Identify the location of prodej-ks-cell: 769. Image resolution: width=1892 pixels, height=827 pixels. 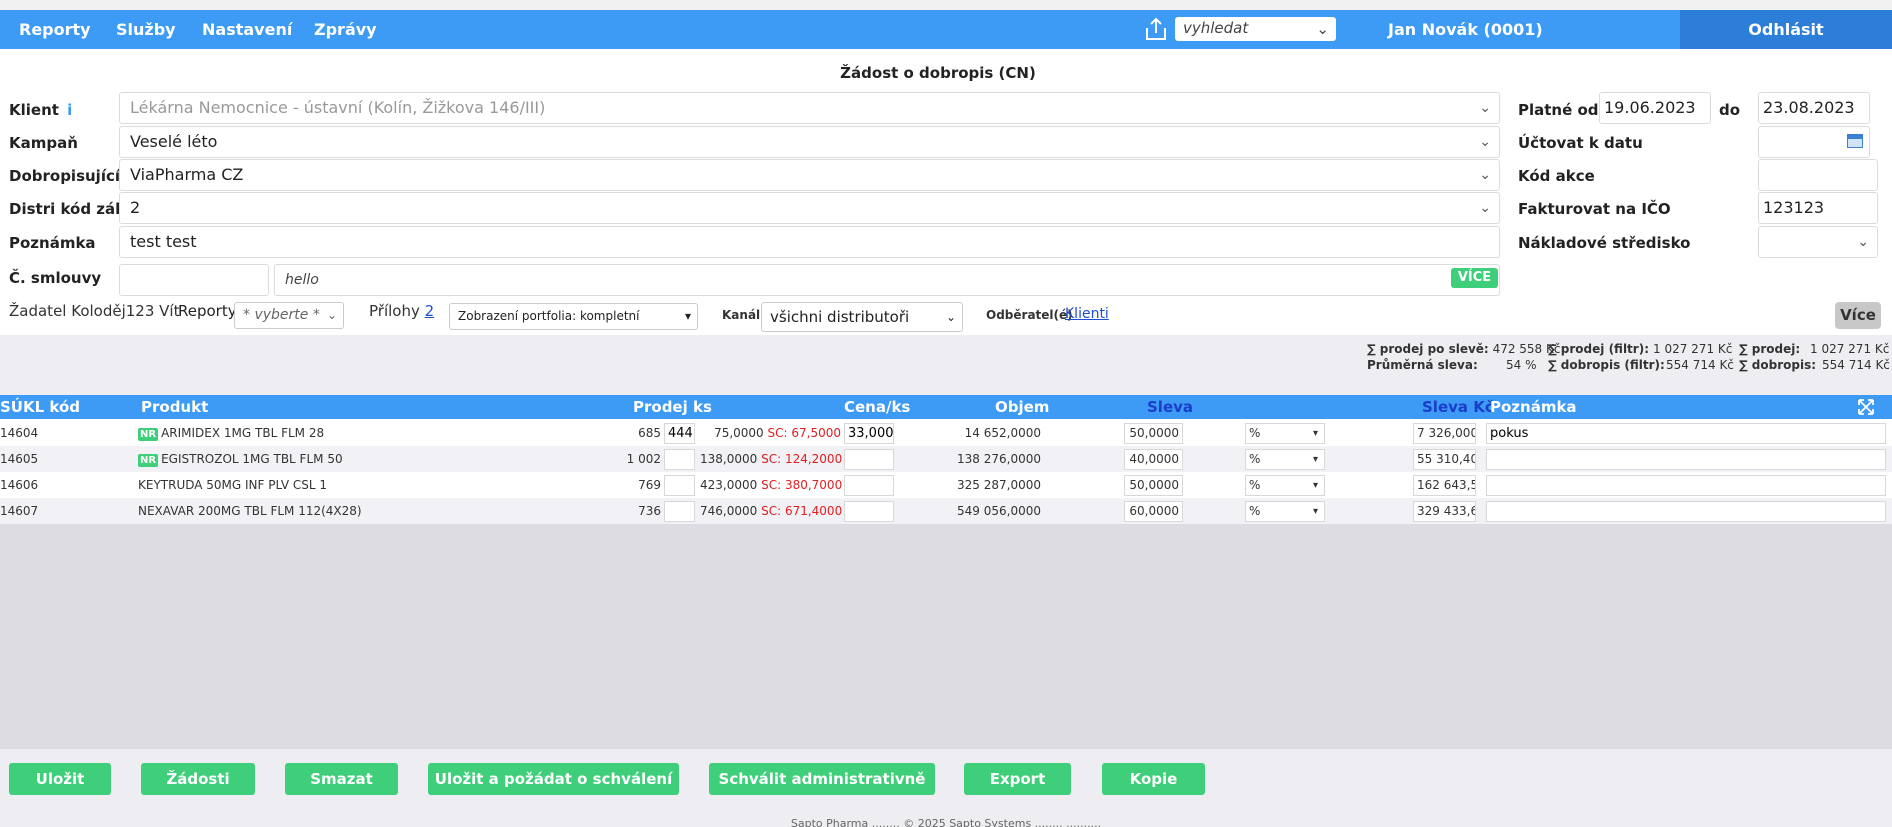
(649, 485).